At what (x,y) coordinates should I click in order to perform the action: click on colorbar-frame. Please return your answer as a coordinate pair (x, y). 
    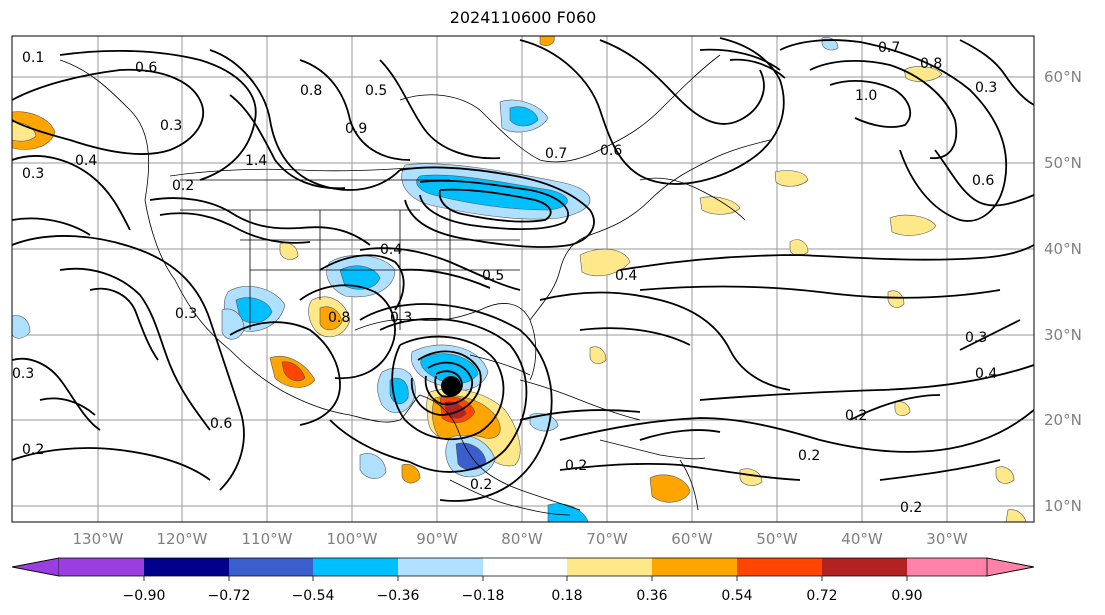
    Looking at the image, I should click on (523, 567).